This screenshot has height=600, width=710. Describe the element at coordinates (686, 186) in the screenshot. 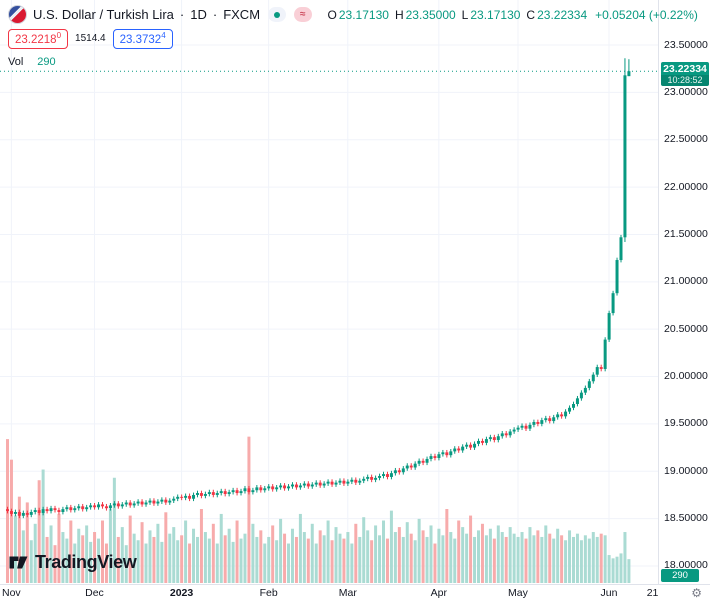

I see `price-tick-label: 22.00000` at that location.